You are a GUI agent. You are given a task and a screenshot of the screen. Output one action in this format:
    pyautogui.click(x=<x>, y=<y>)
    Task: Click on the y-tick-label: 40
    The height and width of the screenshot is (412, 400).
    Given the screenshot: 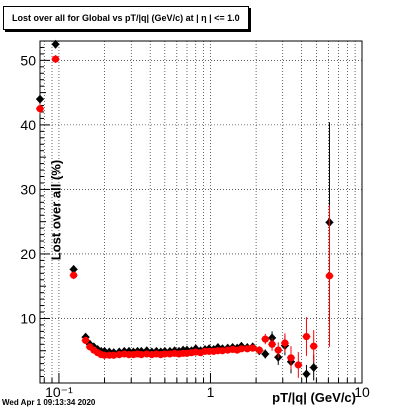 What is the action you would take?
    pyautogui.click(x=28, y=125)
    